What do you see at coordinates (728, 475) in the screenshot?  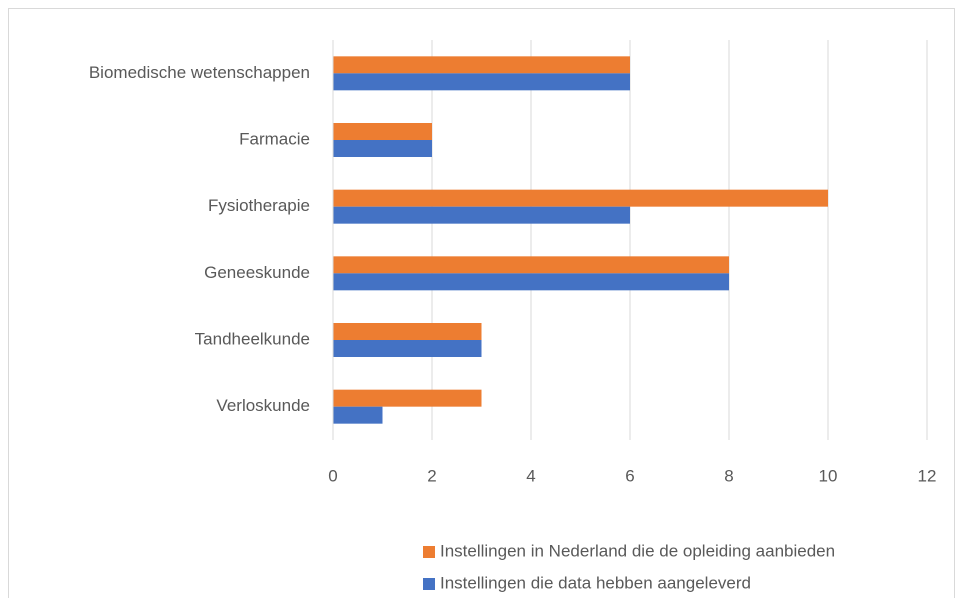 I see `x-tick-label: 8` at bounding box center [728, 475].